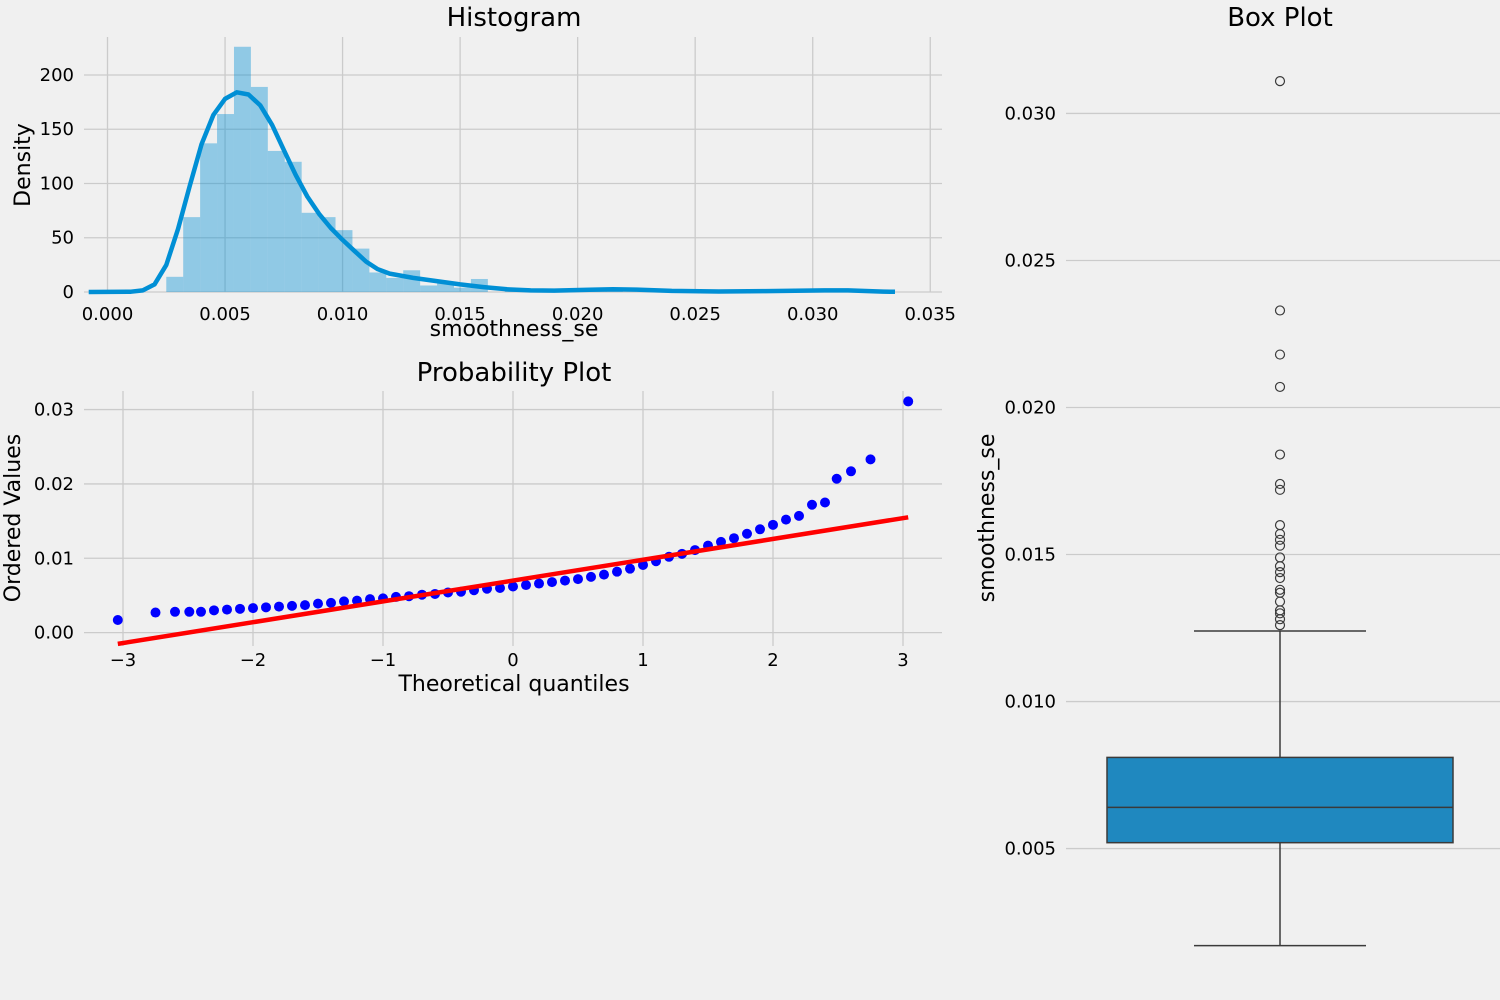  Describe the element at coordinates (512, 660) in the screenshot. I see `probability-plot-x-tick-label: 0` at that location.